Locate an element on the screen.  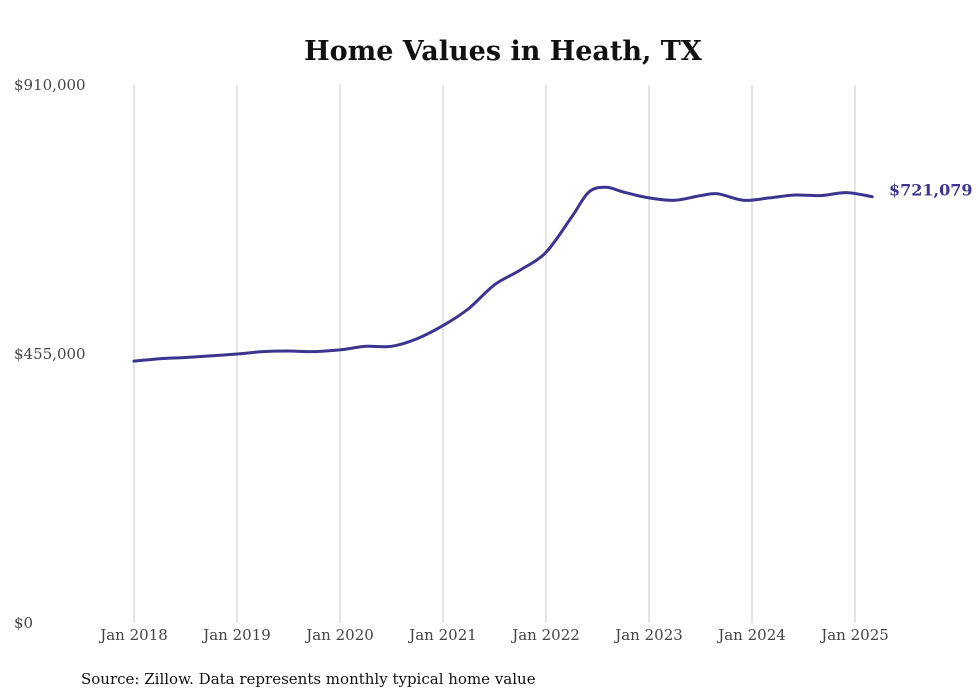
chart-title: Home Values in Heath, TX is located at coordinates (503, 51).